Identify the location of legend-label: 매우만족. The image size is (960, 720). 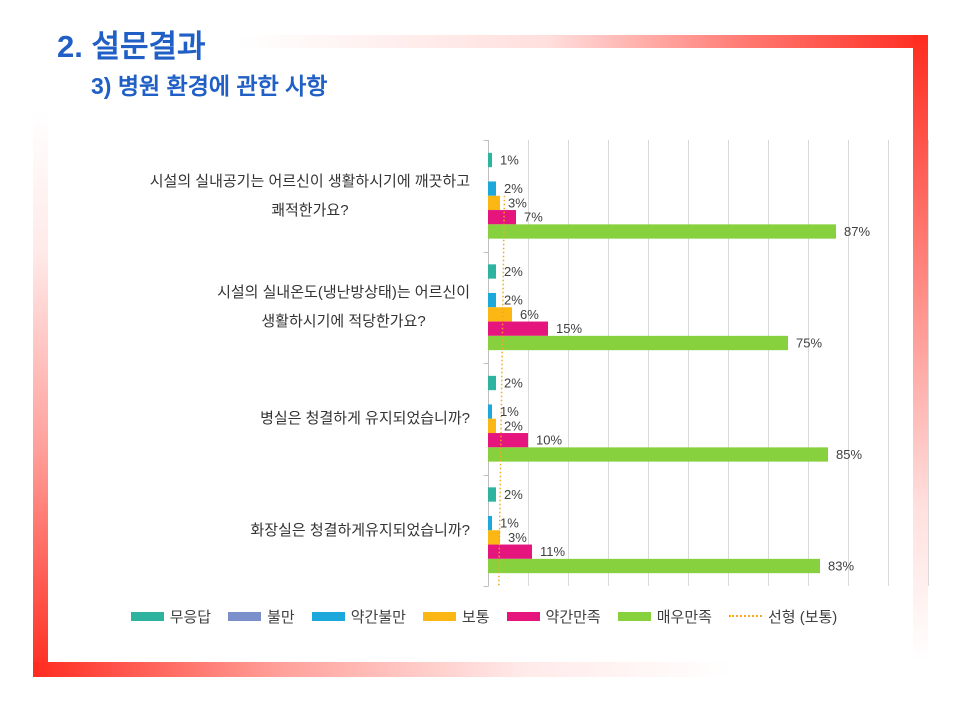
(684, 617).